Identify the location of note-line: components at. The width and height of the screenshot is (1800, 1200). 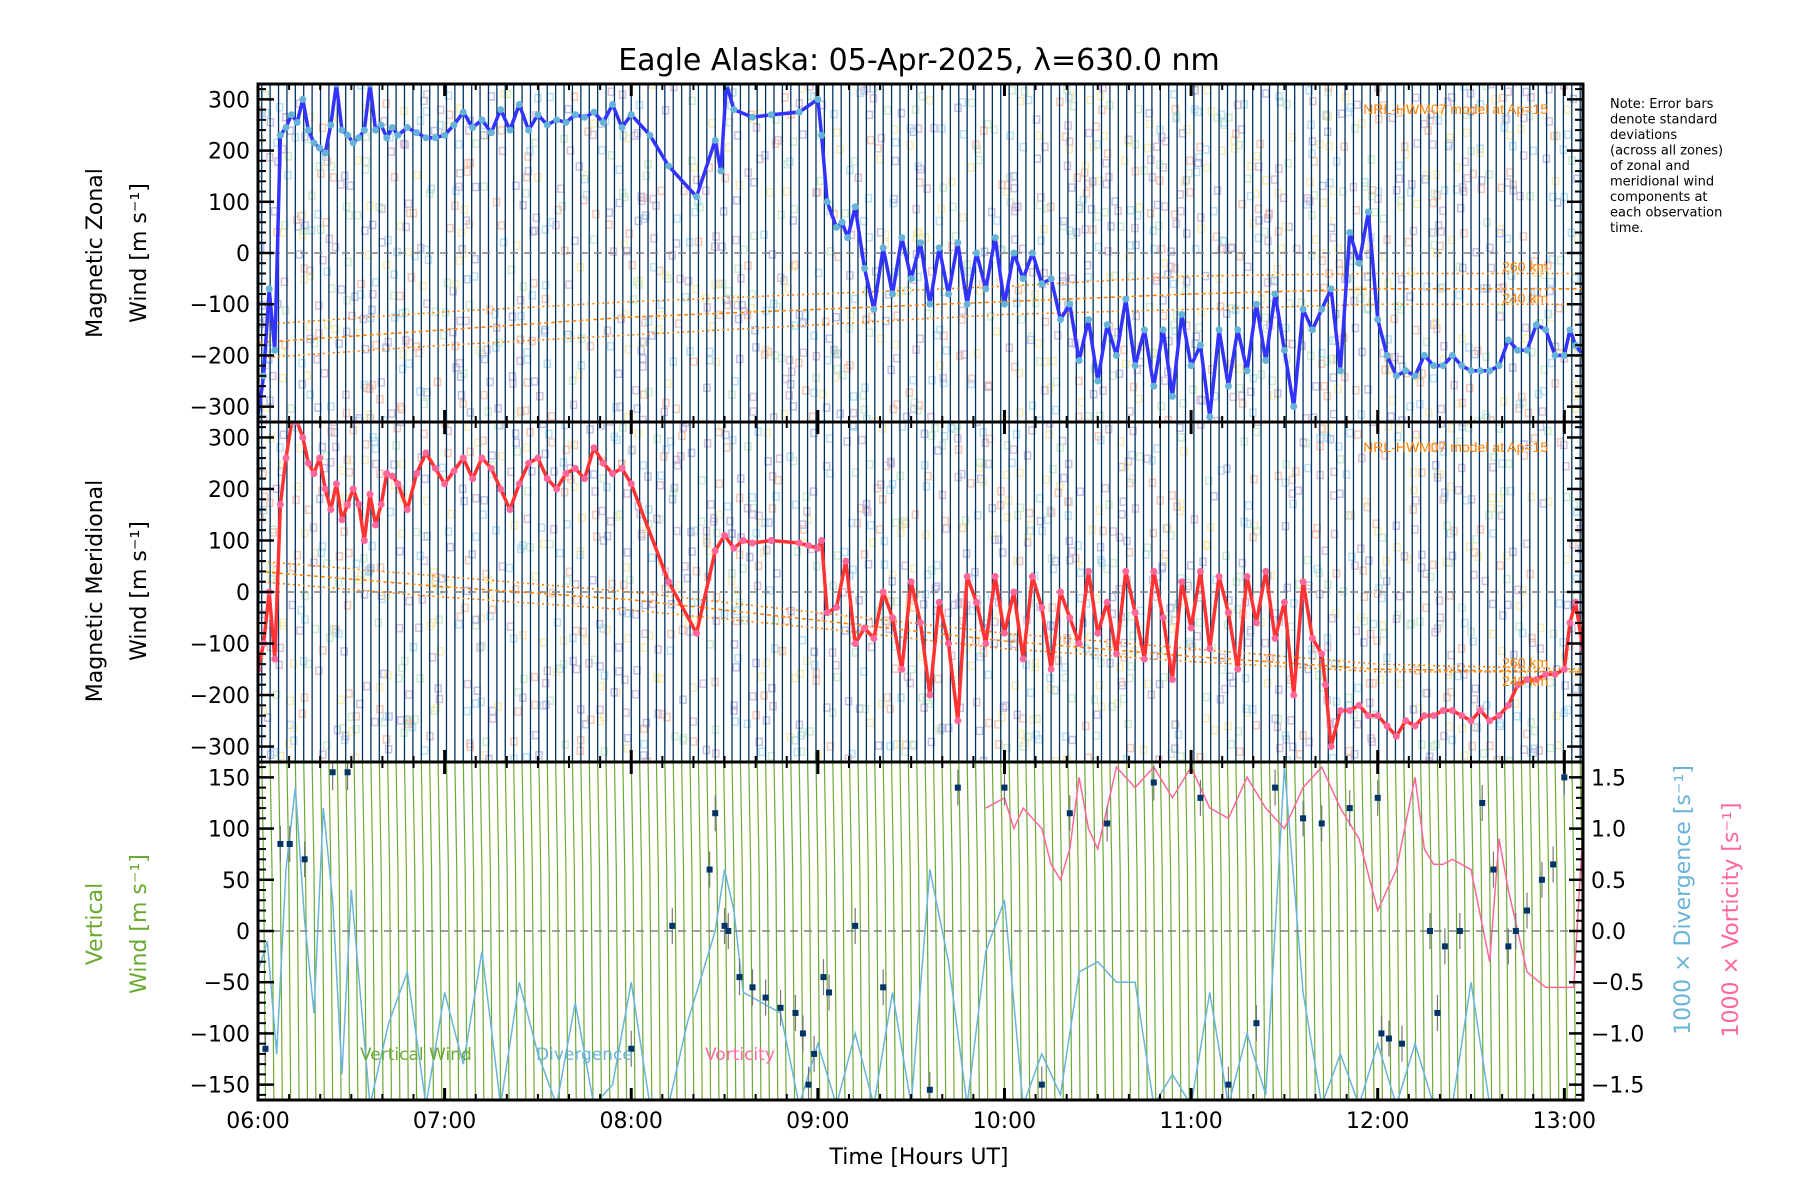
(1659, 197).